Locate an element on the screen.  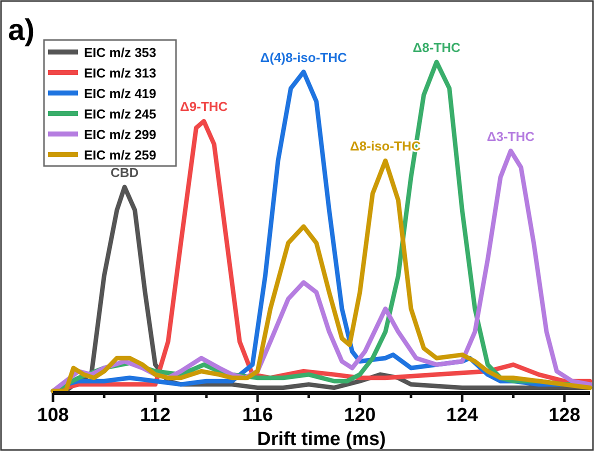
x-tick-label: 128 is located at coordinates (564, 415).